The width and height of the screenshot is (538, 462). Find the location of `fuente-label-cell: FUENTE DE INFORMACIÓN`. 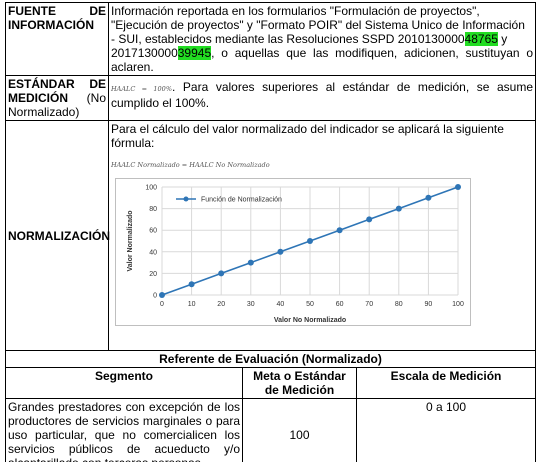

fuente-label-cell: FUENTE DE INFORMACIÓN is located at coordinates (57, 39).